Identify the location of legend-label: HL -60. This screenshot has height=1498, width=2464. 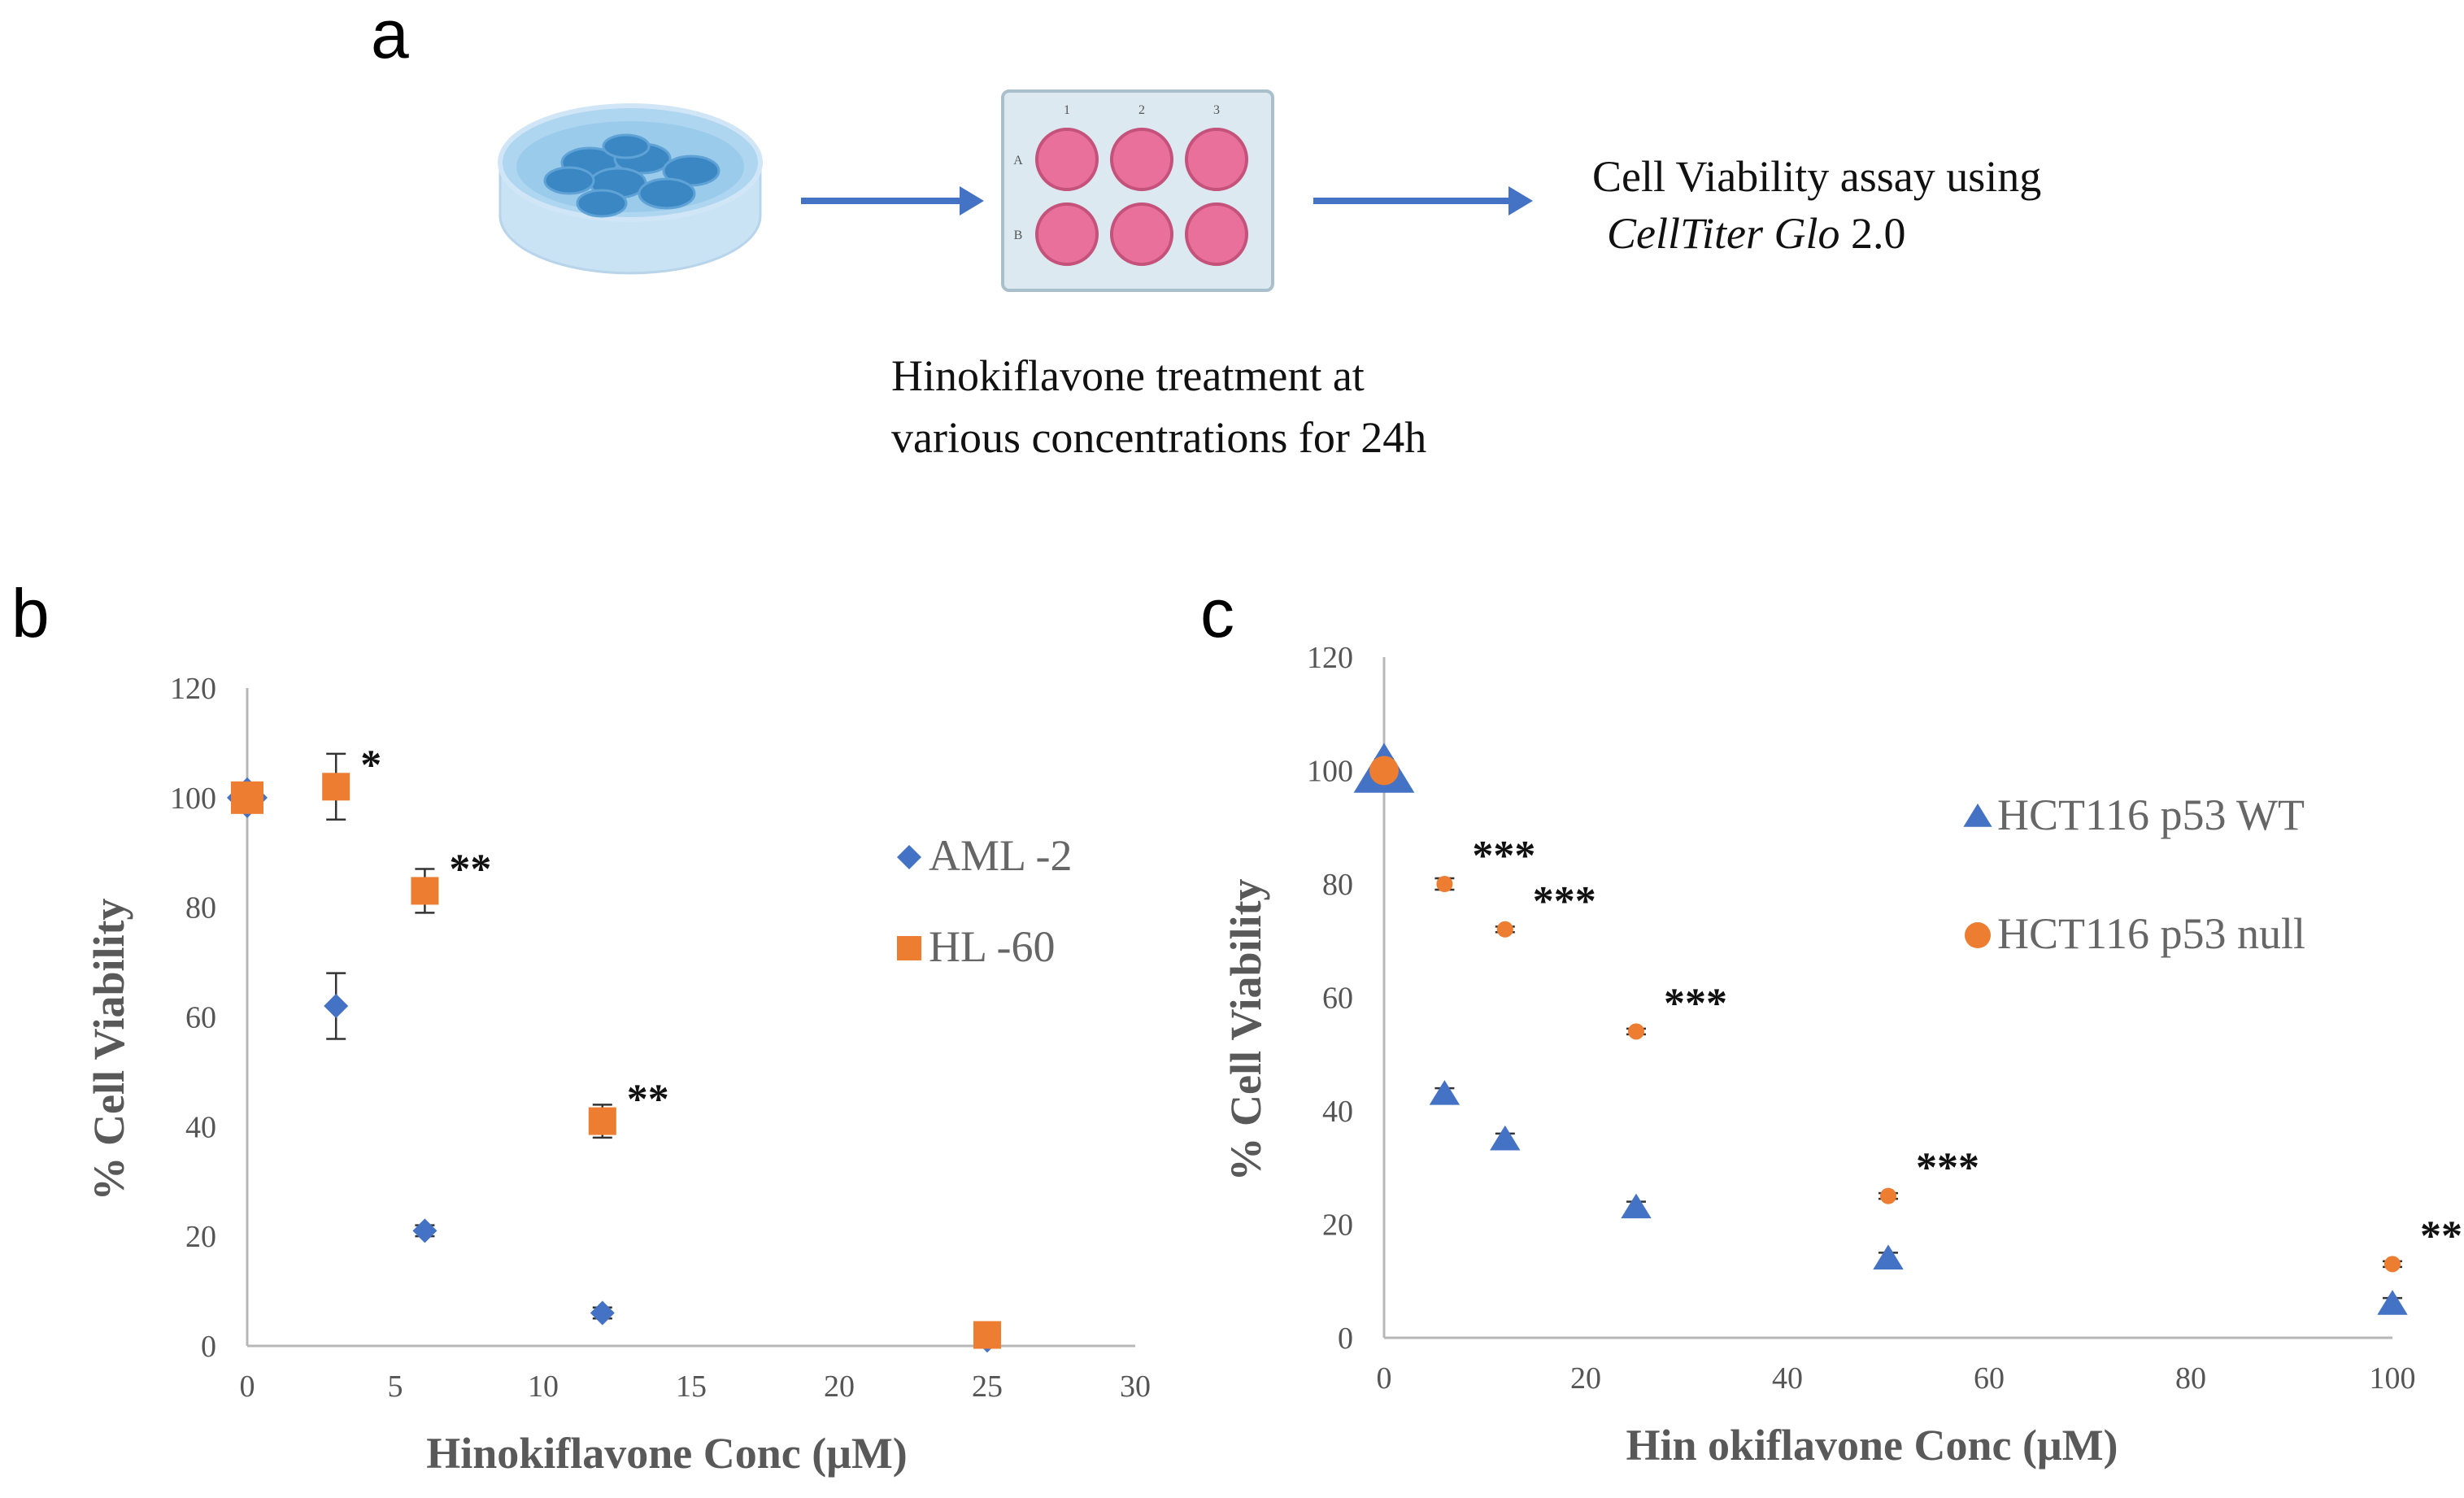
(992, 947).